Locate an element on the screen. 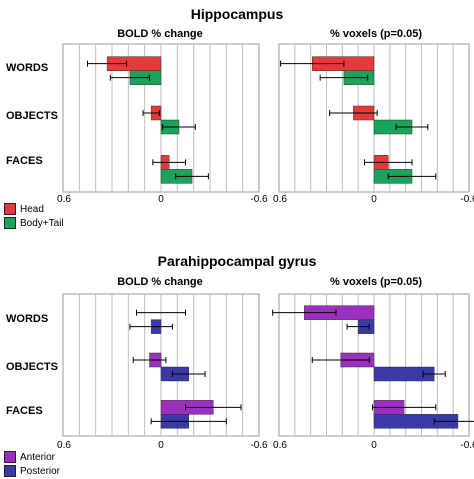  legend-item-head: Head is located at coordinates (24, 209).